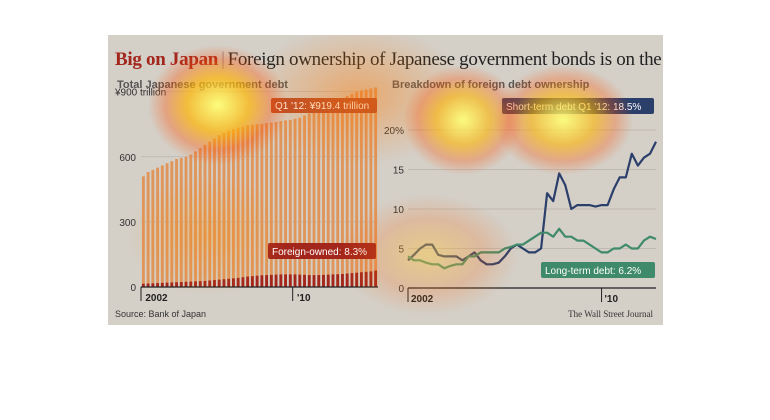 Image resolution: width=770 pixels, height=420 pixels. Describe the element at coordinates (399, 210) in the screenshot. I see `right-y-tick-label: 10` at that location.